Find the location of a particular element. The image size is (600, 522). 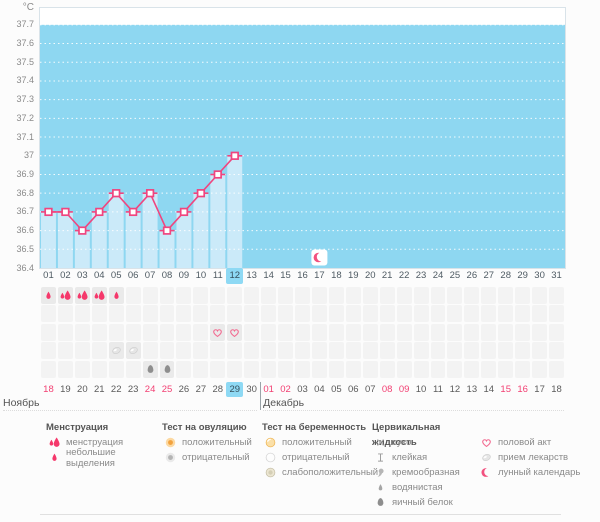

cycle-day-20: 20 is located at coordinates (370, 275).